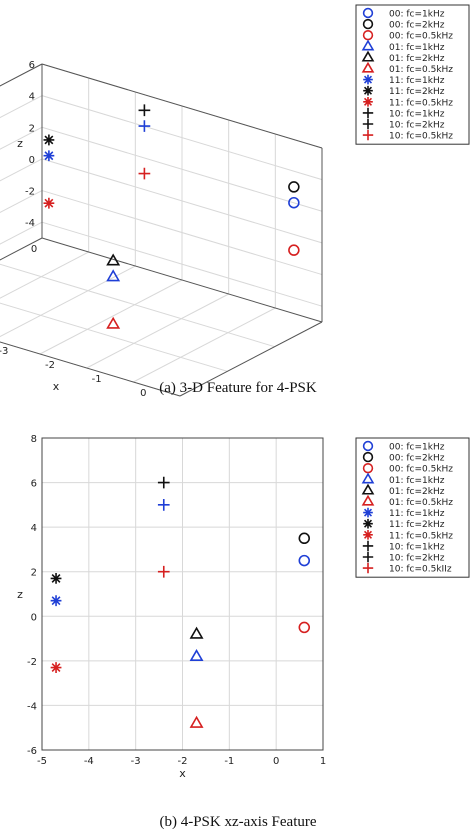 This screenshot has height=836, width=476. What do you see at coordinates (34, 439) in the screenshot?
I see `b-y-tick-label: 8` at bounding box center [34, 439].